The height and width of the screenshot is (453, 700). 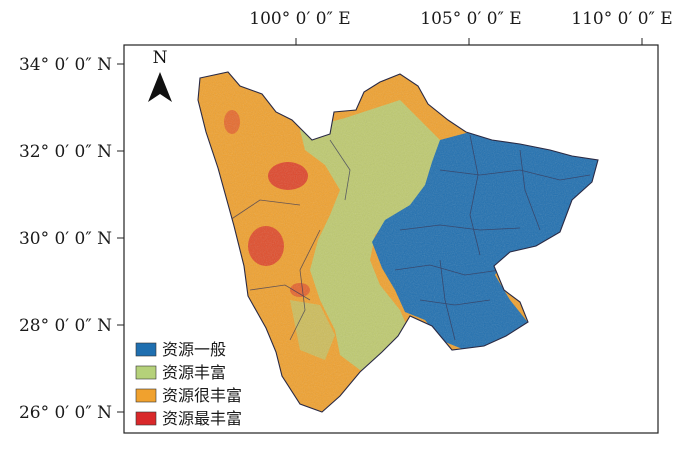 I want to click on legend-label-most-rich: 资源最丰富, so click(x=202, y=418).